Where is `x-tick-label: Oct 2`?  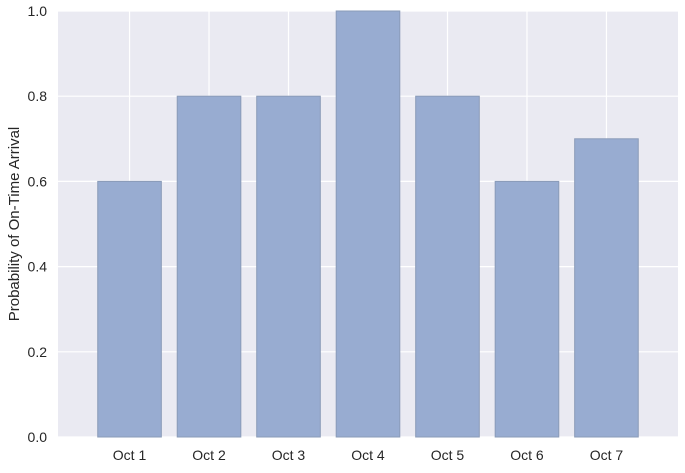 x-tick-label: Oct 2 is located at coordinates (209, 455).